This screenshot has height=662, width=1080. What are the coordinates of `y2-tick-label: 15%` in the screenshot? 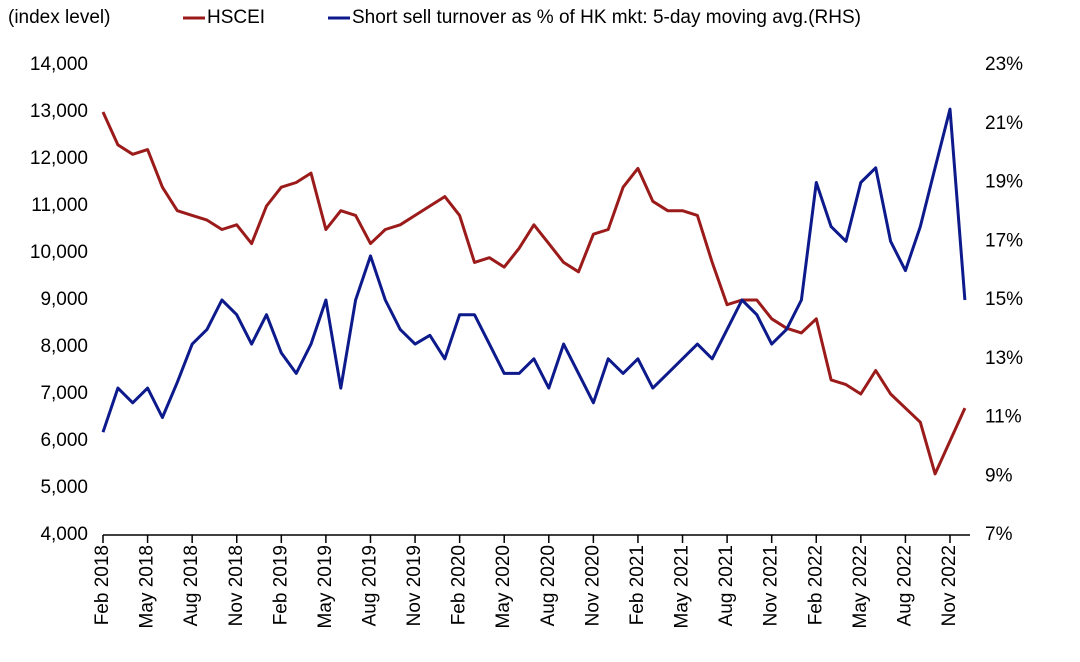 It's located at (1004, 299).